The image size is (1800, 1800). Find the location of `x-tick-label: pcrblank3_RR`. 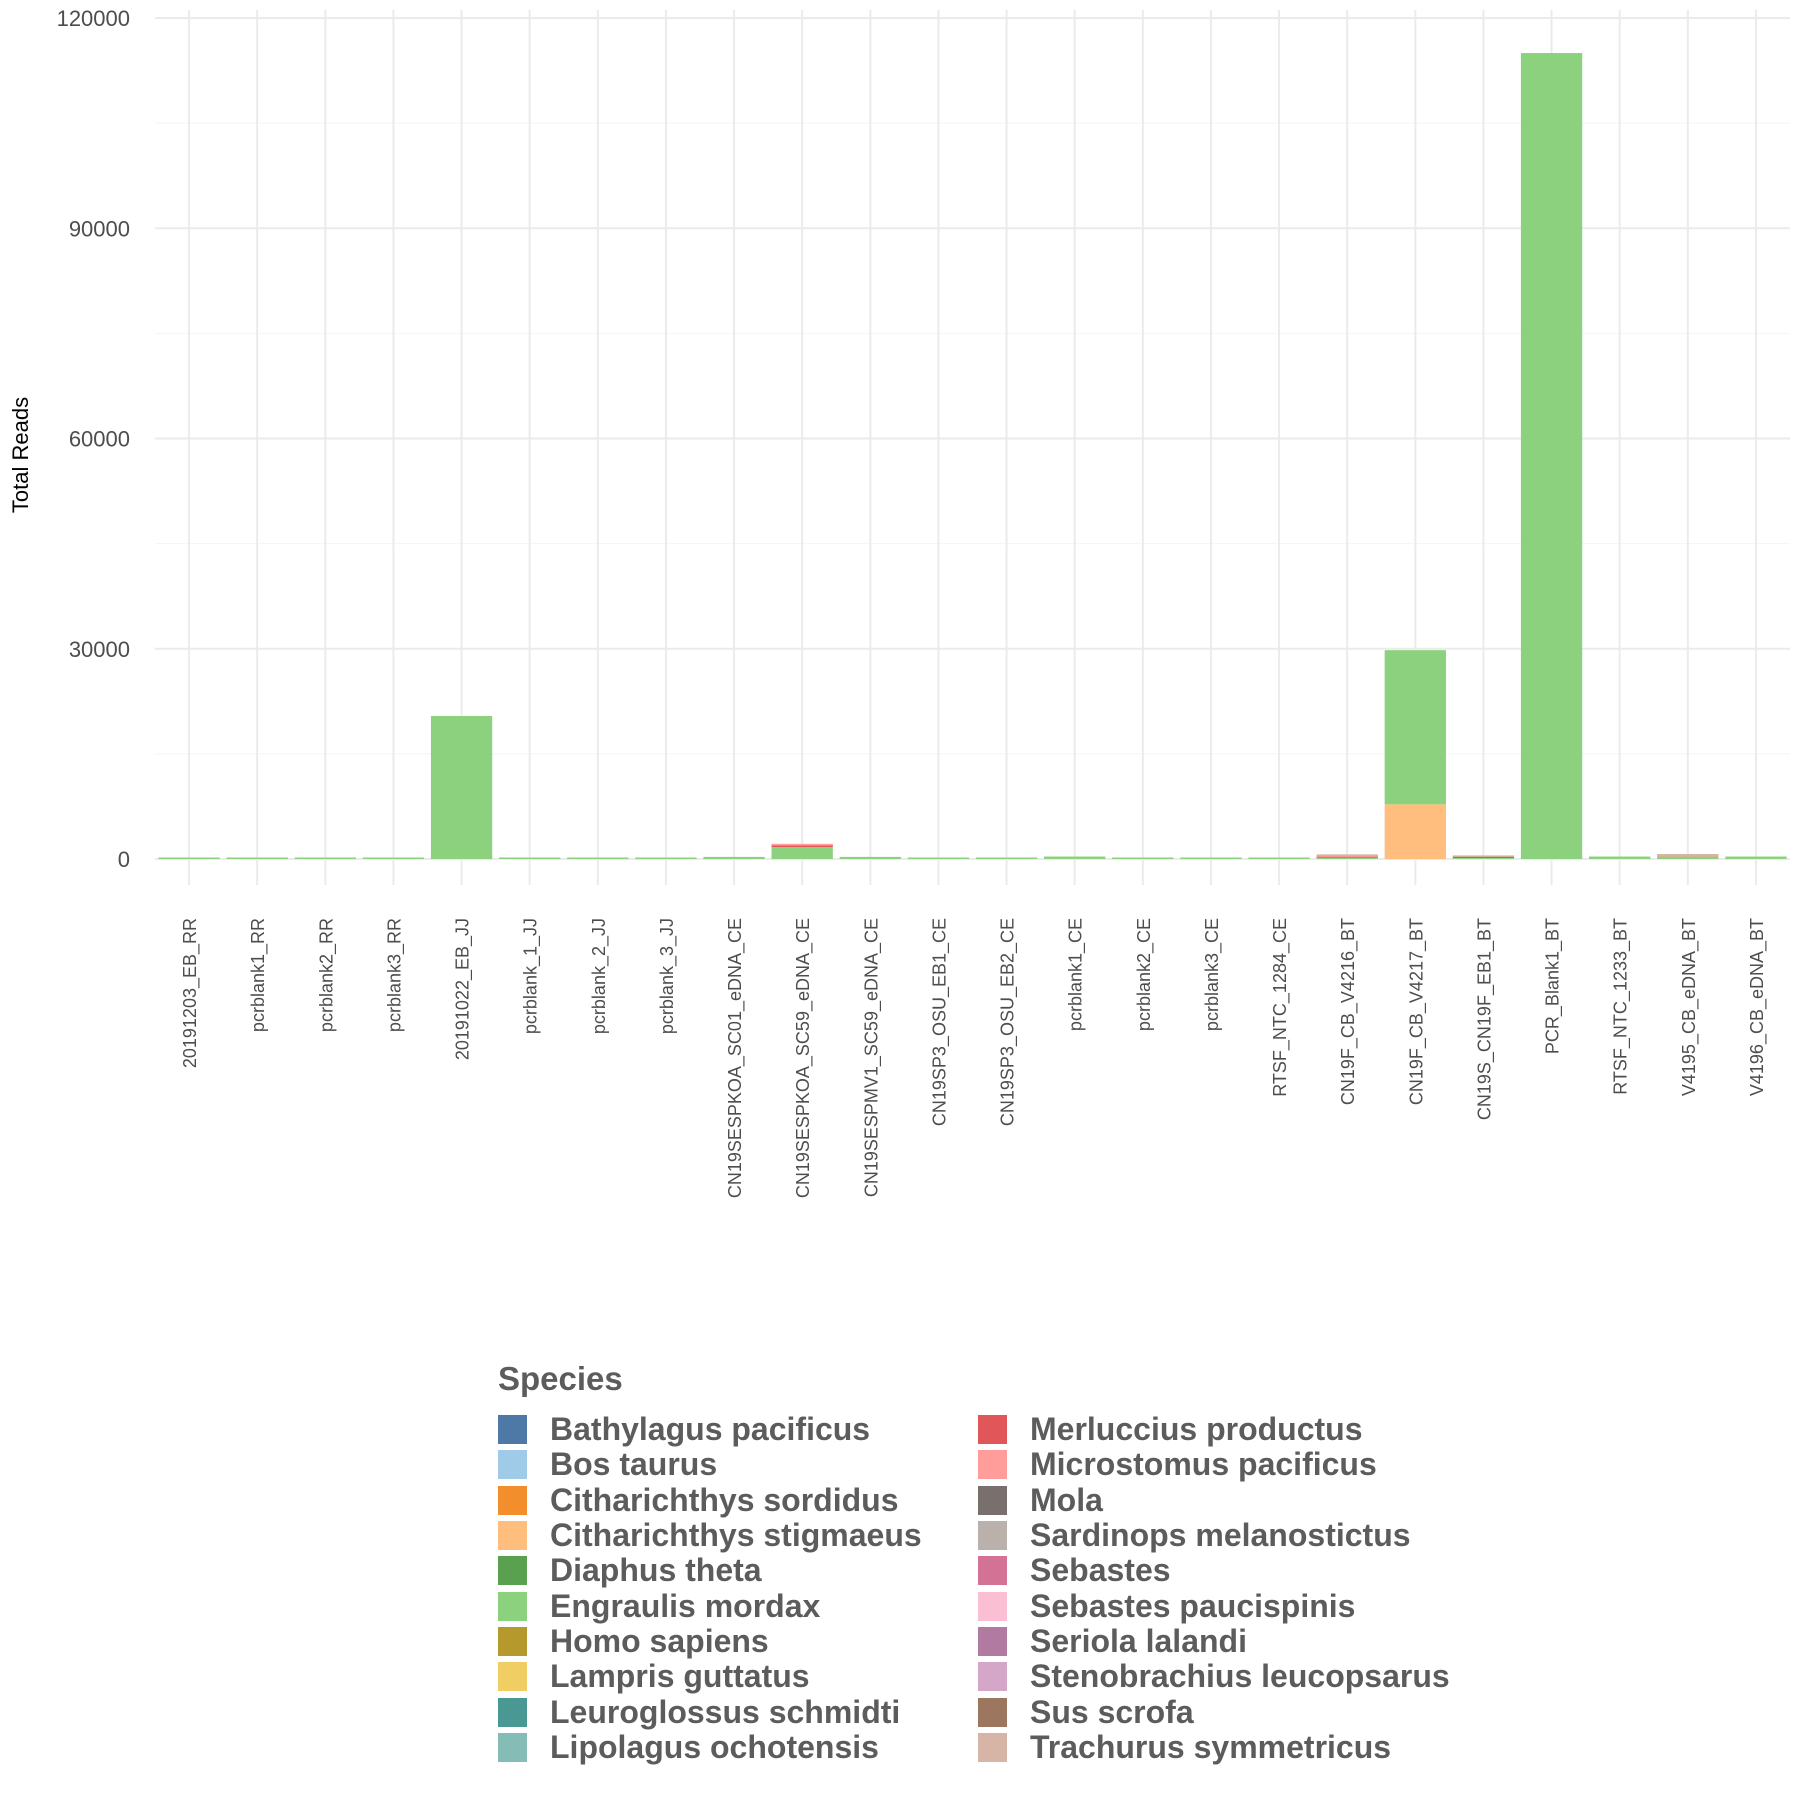

x-tick-label: pcrblank3_RR is located at coordinates (394, 975).